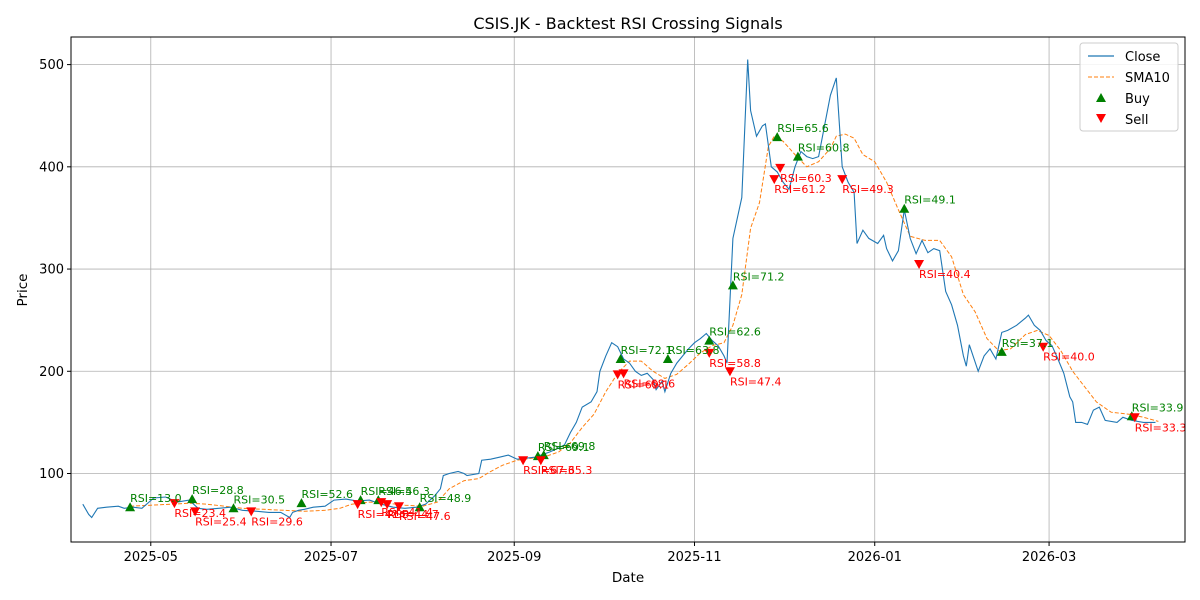 This screenshot has height=600, width=1200. What do you see at coordinates (51, 65) in the screenshot?
I see `y-tick-label: 500` at bounding box center [51, 65].